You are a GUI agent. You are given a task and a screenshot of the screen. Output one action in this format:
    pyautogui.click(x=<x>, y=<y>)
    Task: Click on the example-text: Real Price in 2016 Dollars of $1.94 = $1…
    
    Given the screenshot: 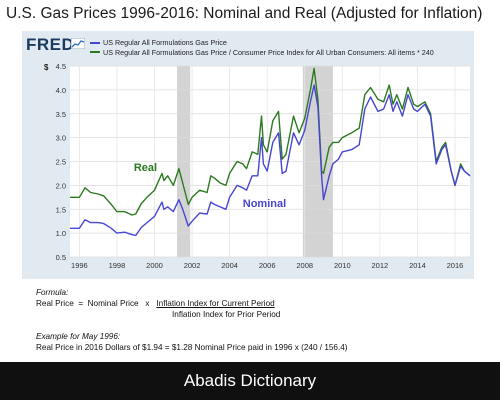 What is the action you would take?
    pyautogui.click(x=192, y=347)
    